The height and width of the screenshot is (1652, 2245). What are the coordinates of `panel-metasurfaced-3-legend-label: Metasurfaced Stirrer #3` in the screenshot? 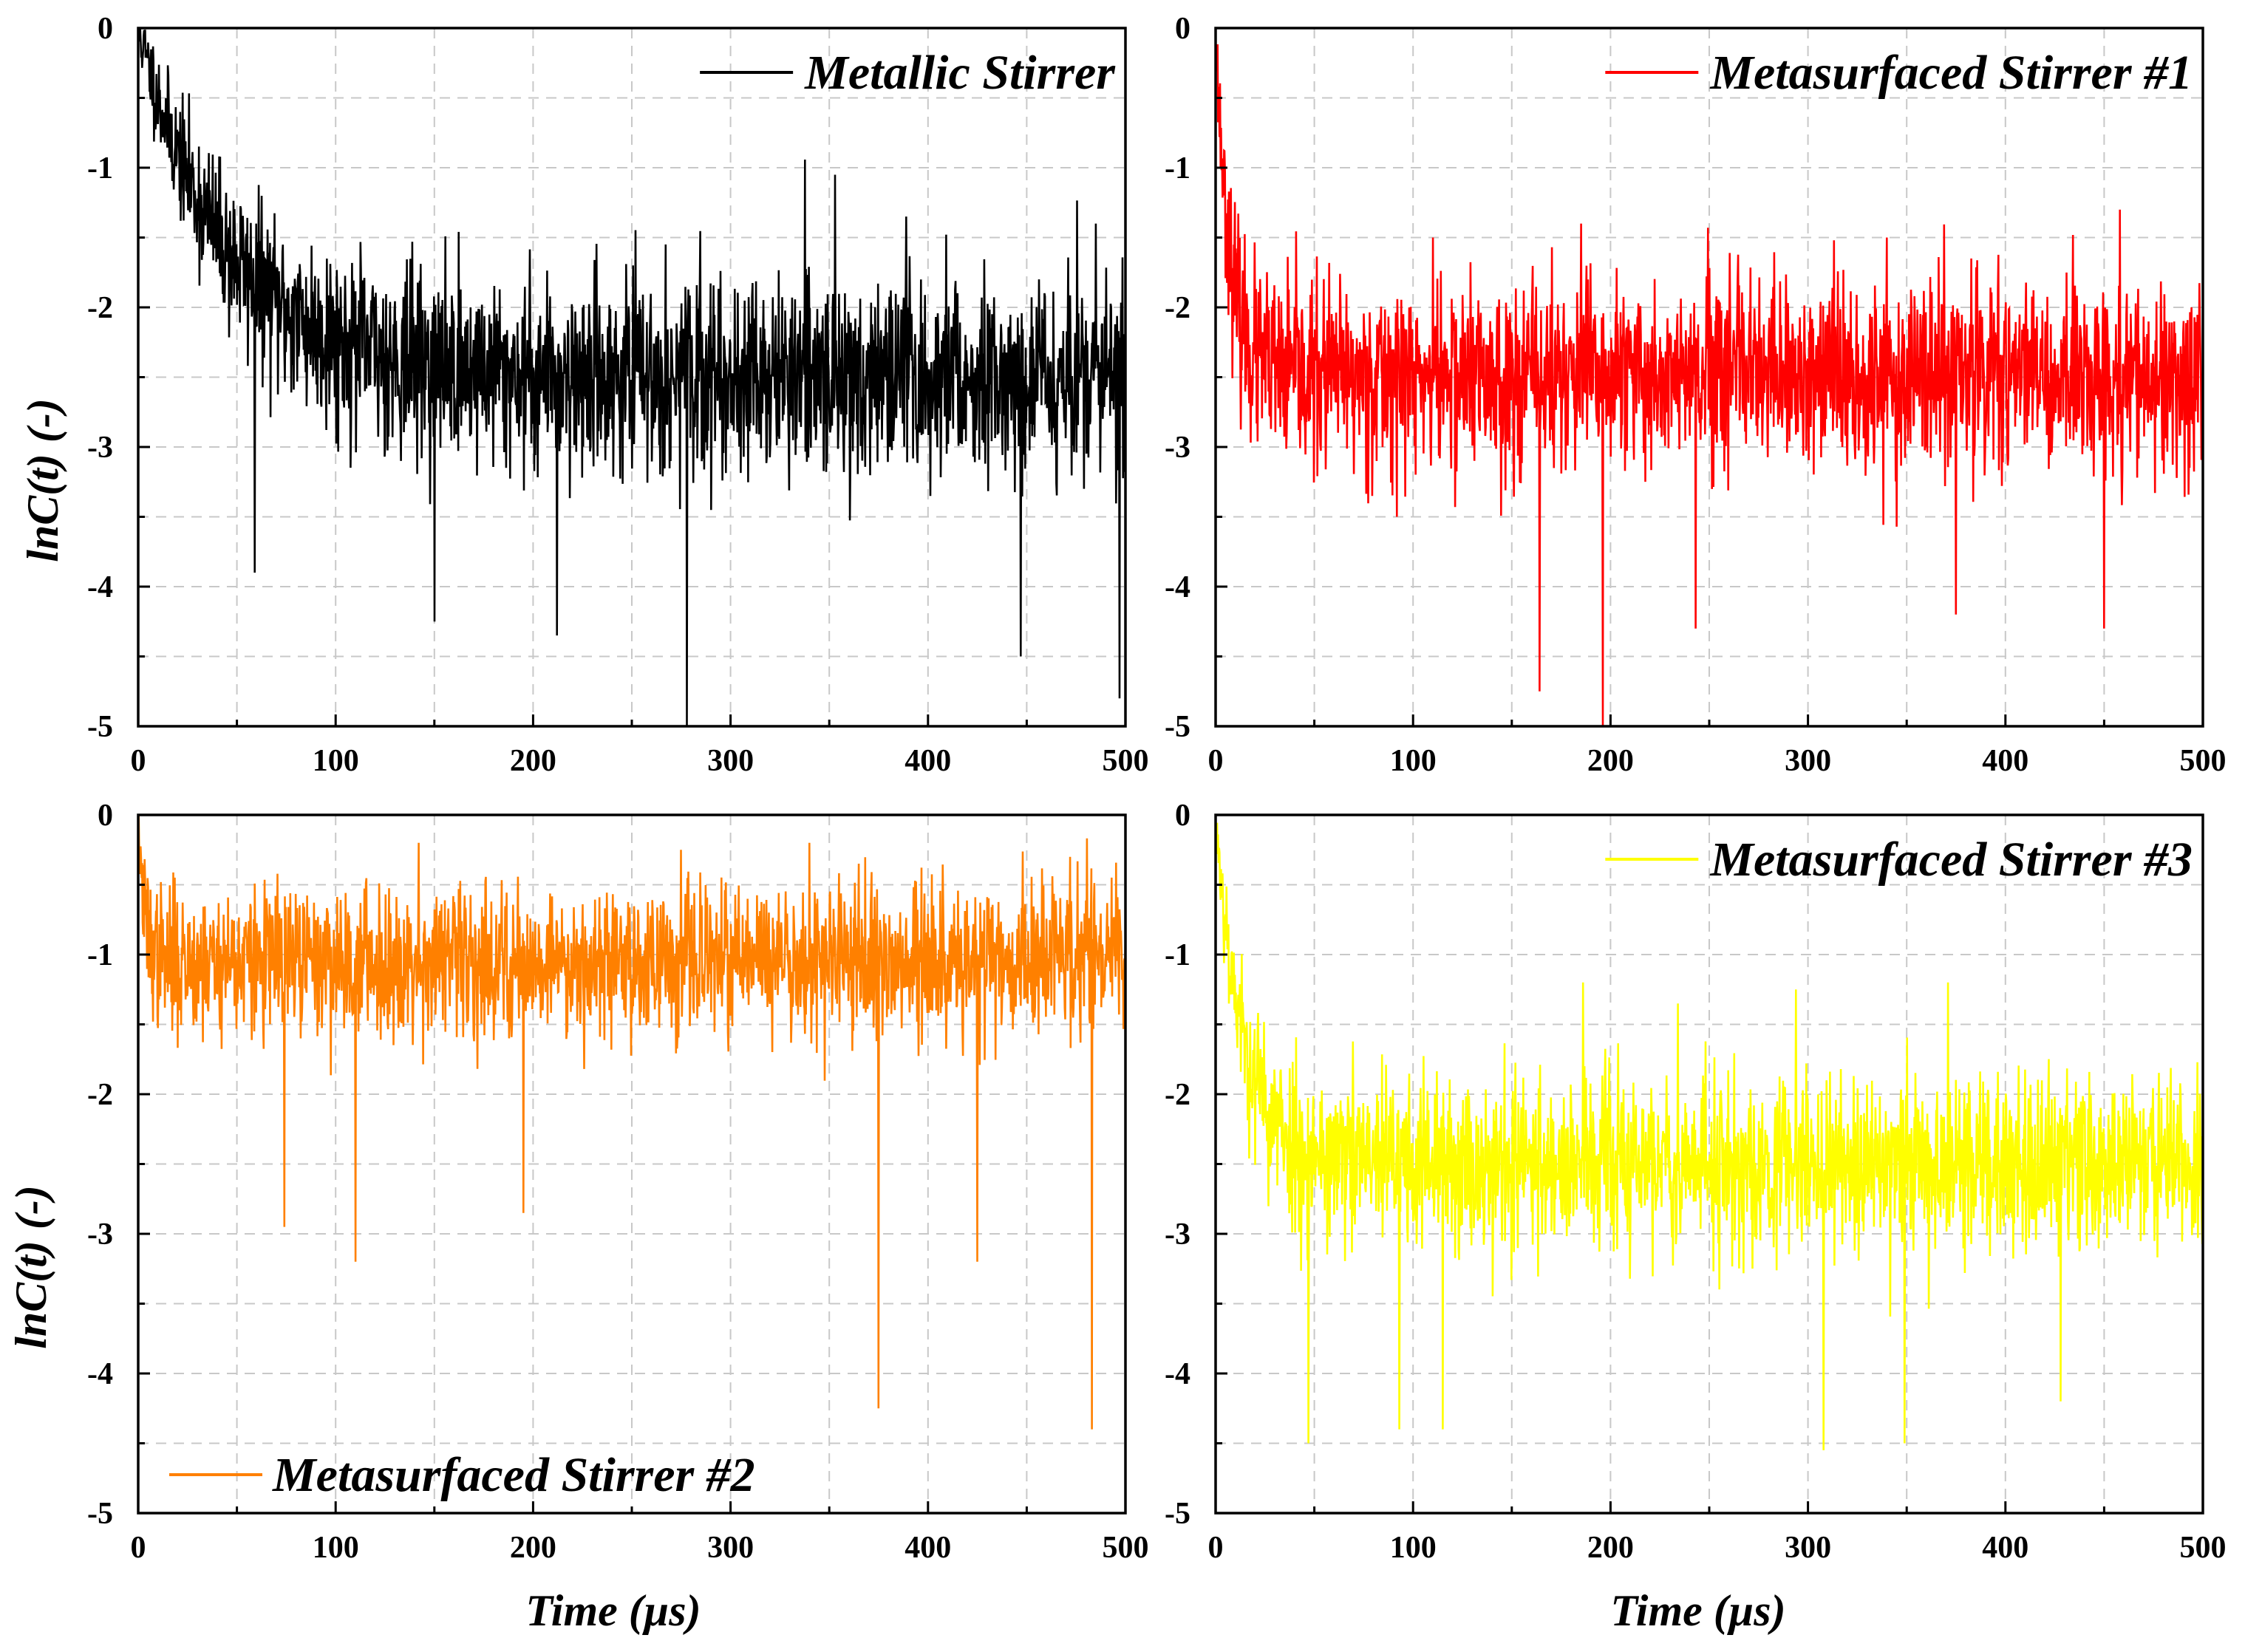 It's located at (1951, 860).